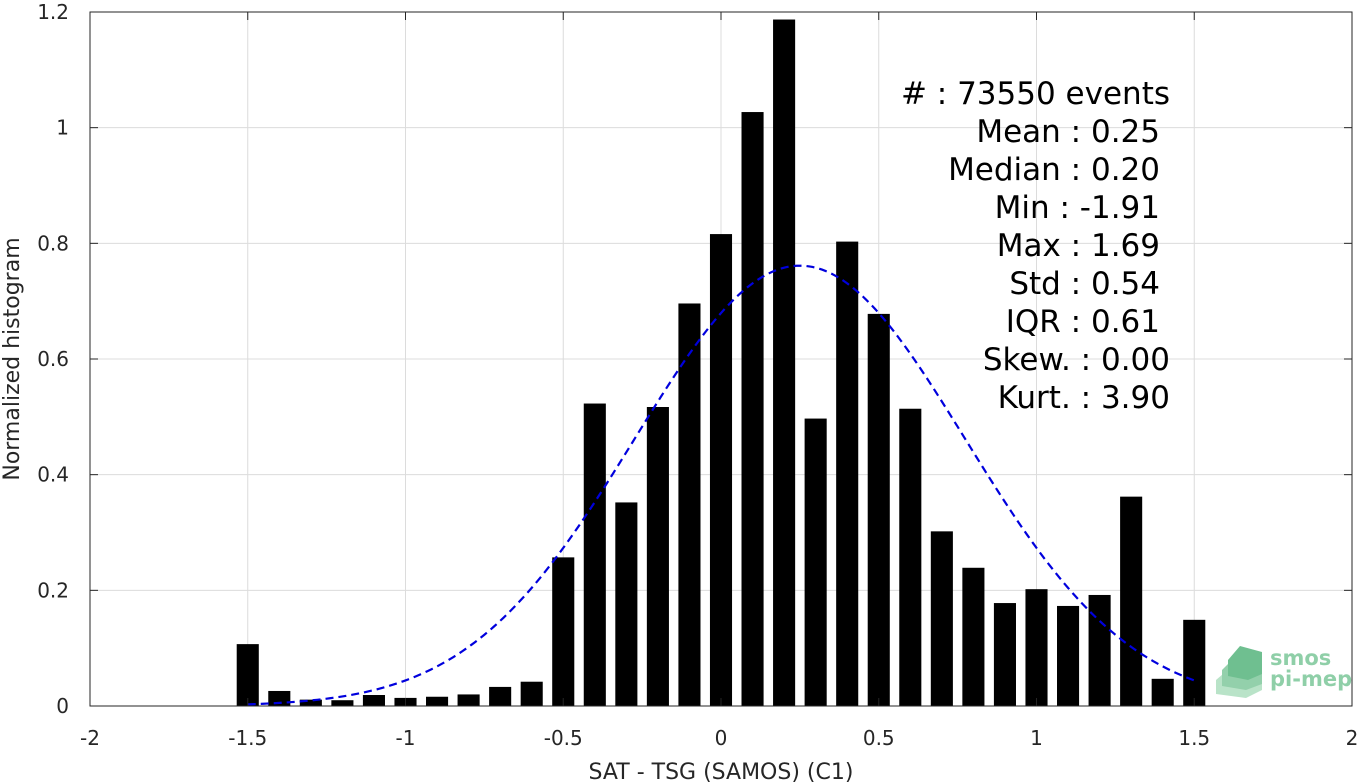  Describe the element at coordinates (53, 243) in the screenshot. I see `y-tick-label: 0.8` at that location.